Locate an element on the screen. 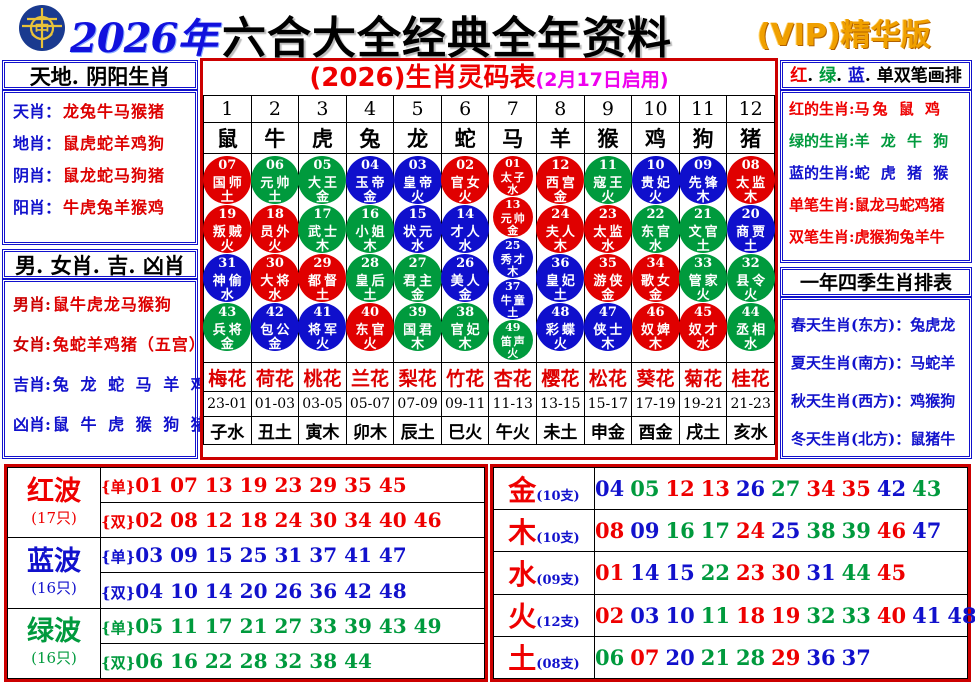 The width and height of the screenshot is (975, 686). circle-title: 秀才 is located at coordinates (513, 259).